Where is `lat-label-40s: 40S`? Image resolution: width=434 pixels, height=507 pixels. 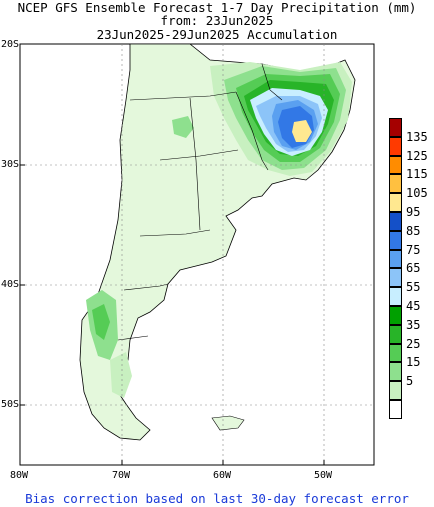
lat-label-40s: 40S is located at coordinates (10, 284).